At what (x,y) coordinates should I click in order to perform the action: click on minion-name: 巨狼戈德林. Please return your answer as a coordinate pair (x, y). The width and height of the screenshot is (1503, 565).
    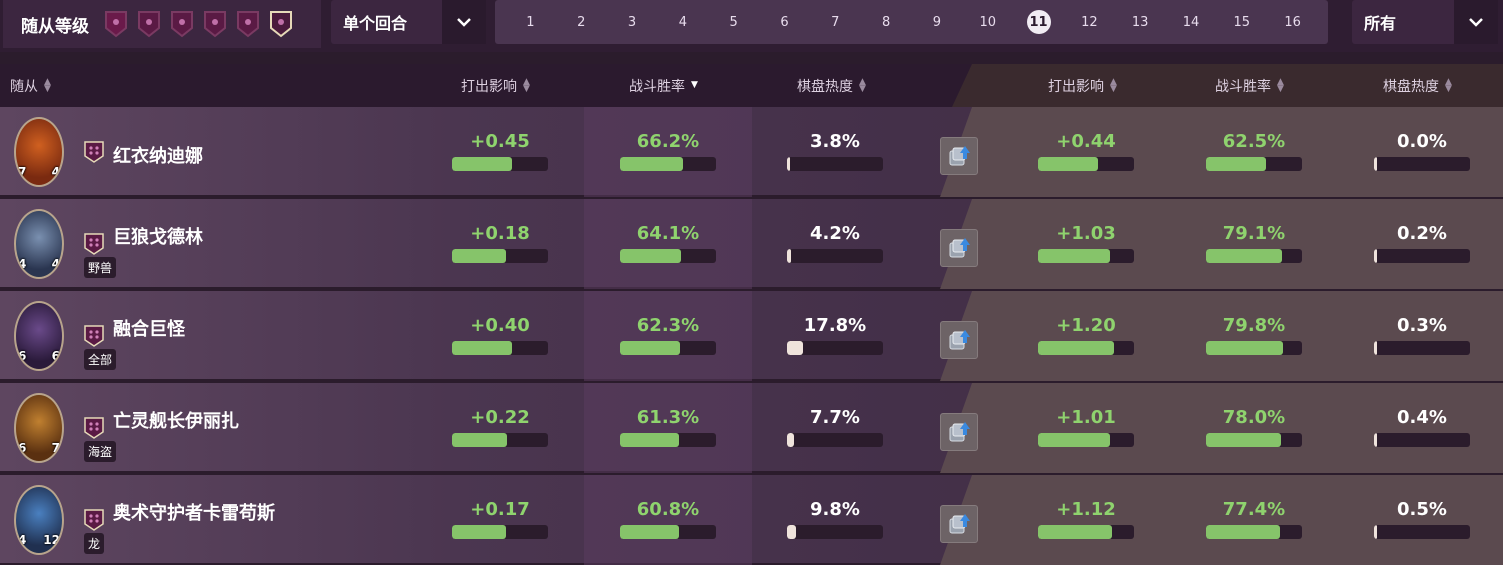
    Looking at the image, I should click on (158, 237).